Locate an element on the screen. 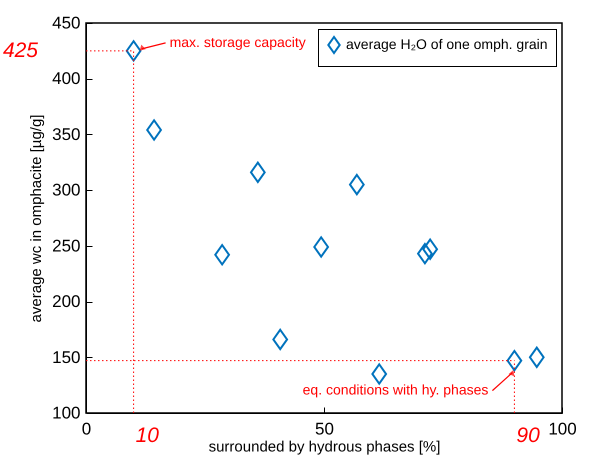  x-tick-label: 50 is located at coordinates (324, 429).